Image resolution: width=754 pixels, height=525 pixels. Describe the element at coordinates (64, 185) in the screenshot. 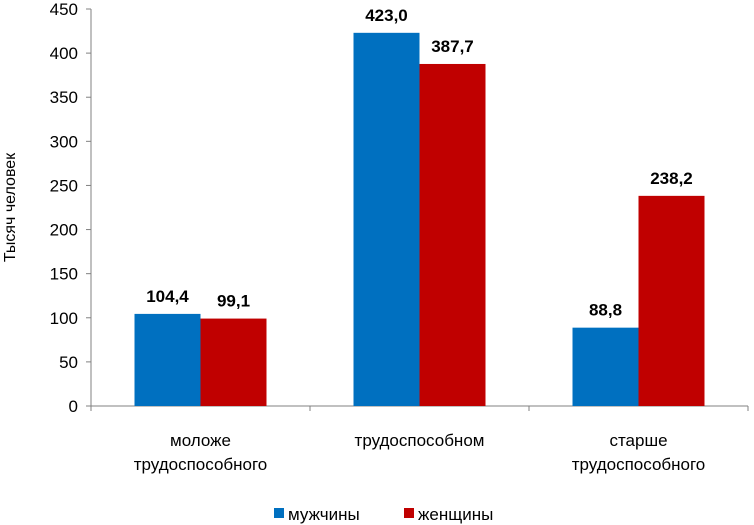

I see `y-tick-label: 250` at that location.